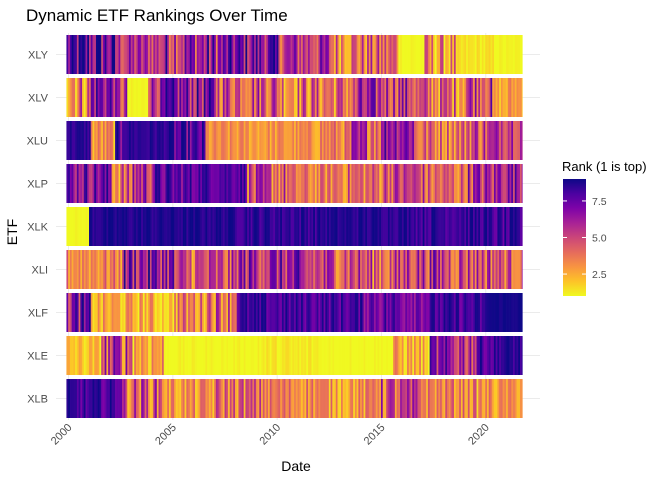  What do you see at coordinates (37, 185) in the screenshot?
I see `y-tick-label: XLP` at bounding box center [37, 185].